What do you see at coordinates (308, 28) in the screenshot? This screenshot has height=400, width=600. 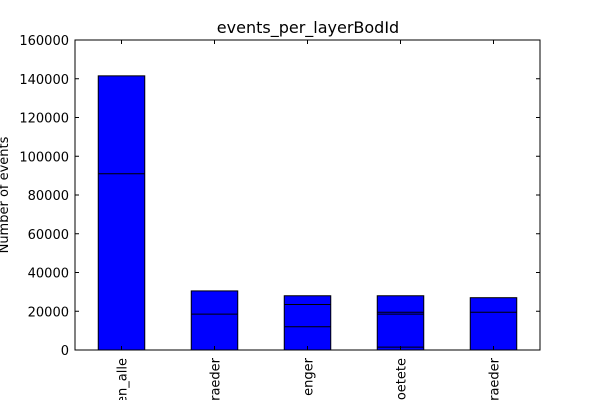 I see `chart-title: events_per_layerBodId` at bounding box center [308, 28].